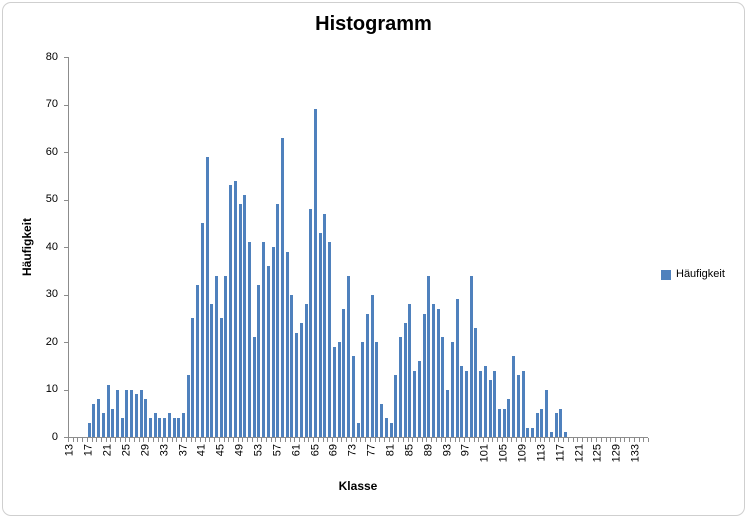 This screenshot has width=747, height=518. Describe the element at coordinates (358, 486) in the screenshot. I see `x-axis-title: Klasse` at that location.